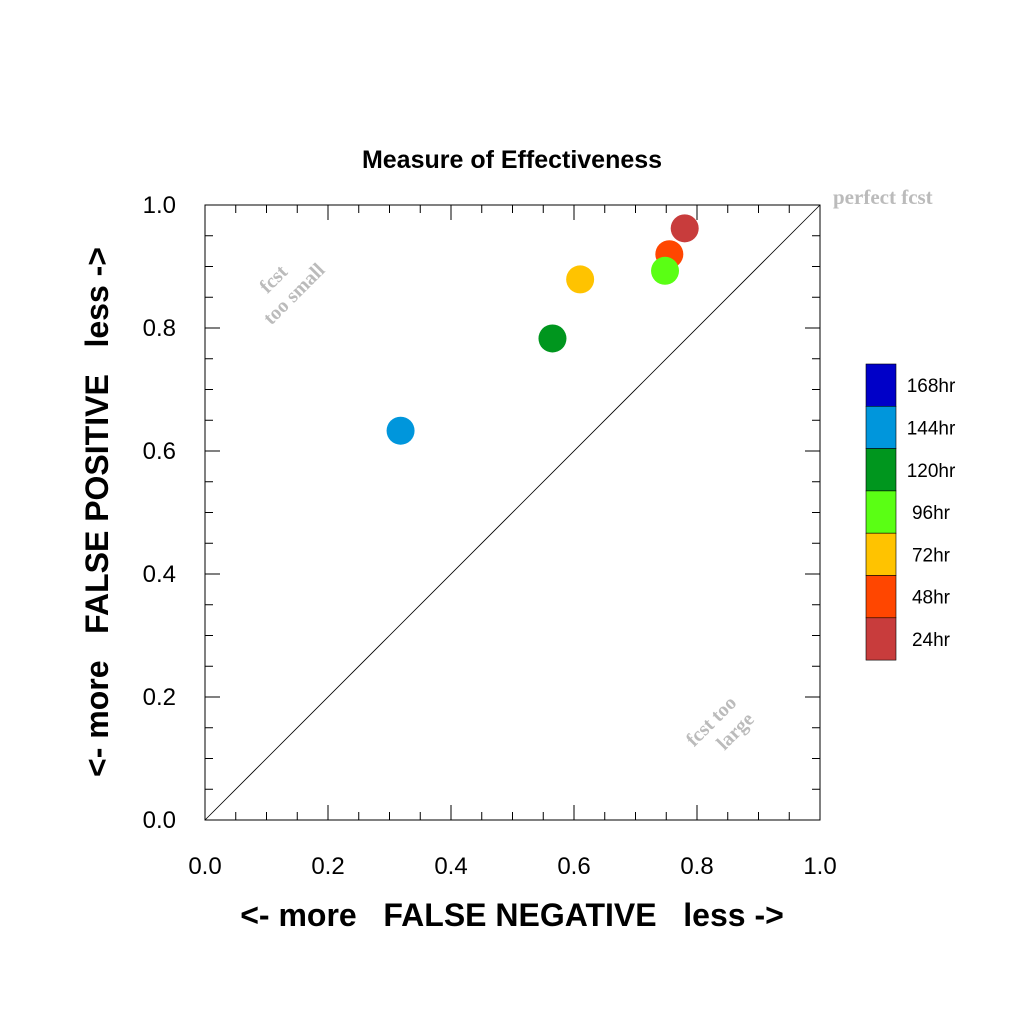 The width and height of the screenshot is (1024, 1024). Describe the element at coordinates (931, 555) in the screenshot. I see `legend-label-72hr: 72hr` at that location.